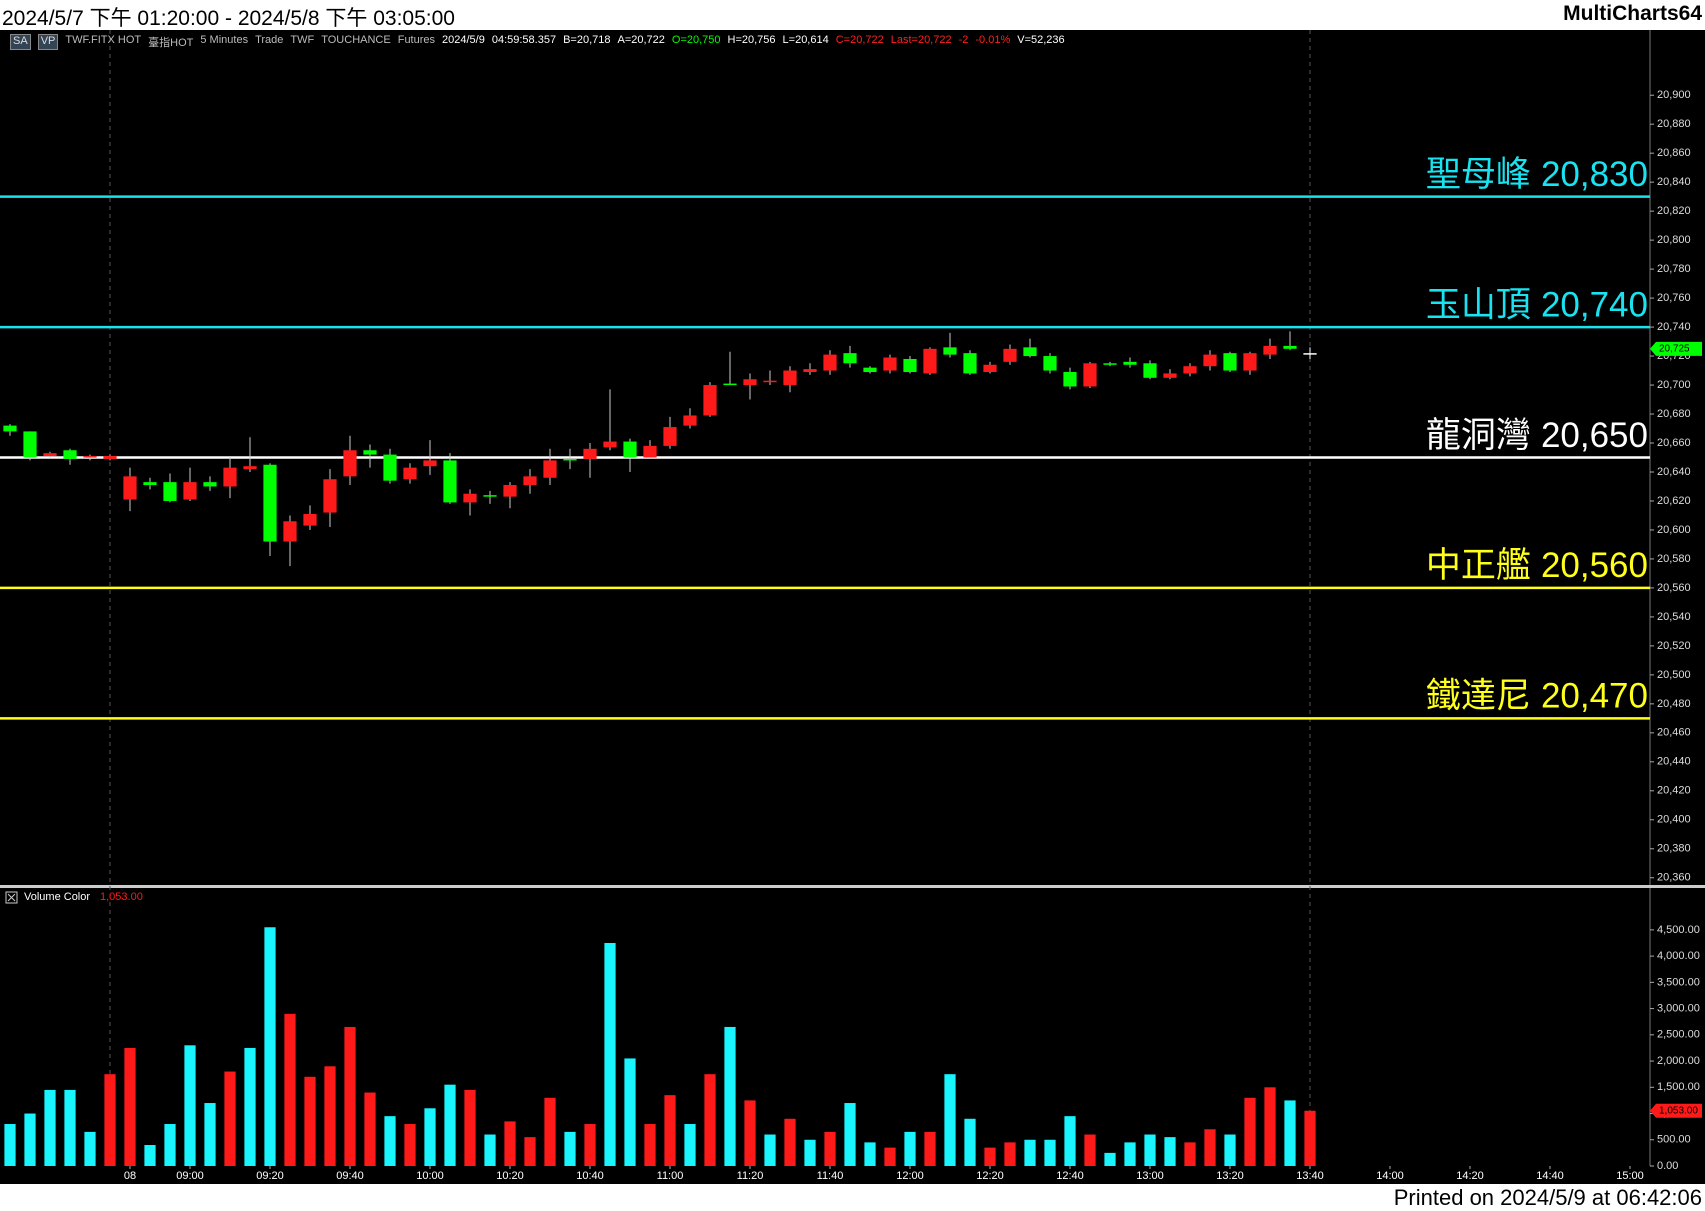  Describe the element at coordinates (1674, 820) in the screenshot. I see `y-tick-label: 20,400` at that location.